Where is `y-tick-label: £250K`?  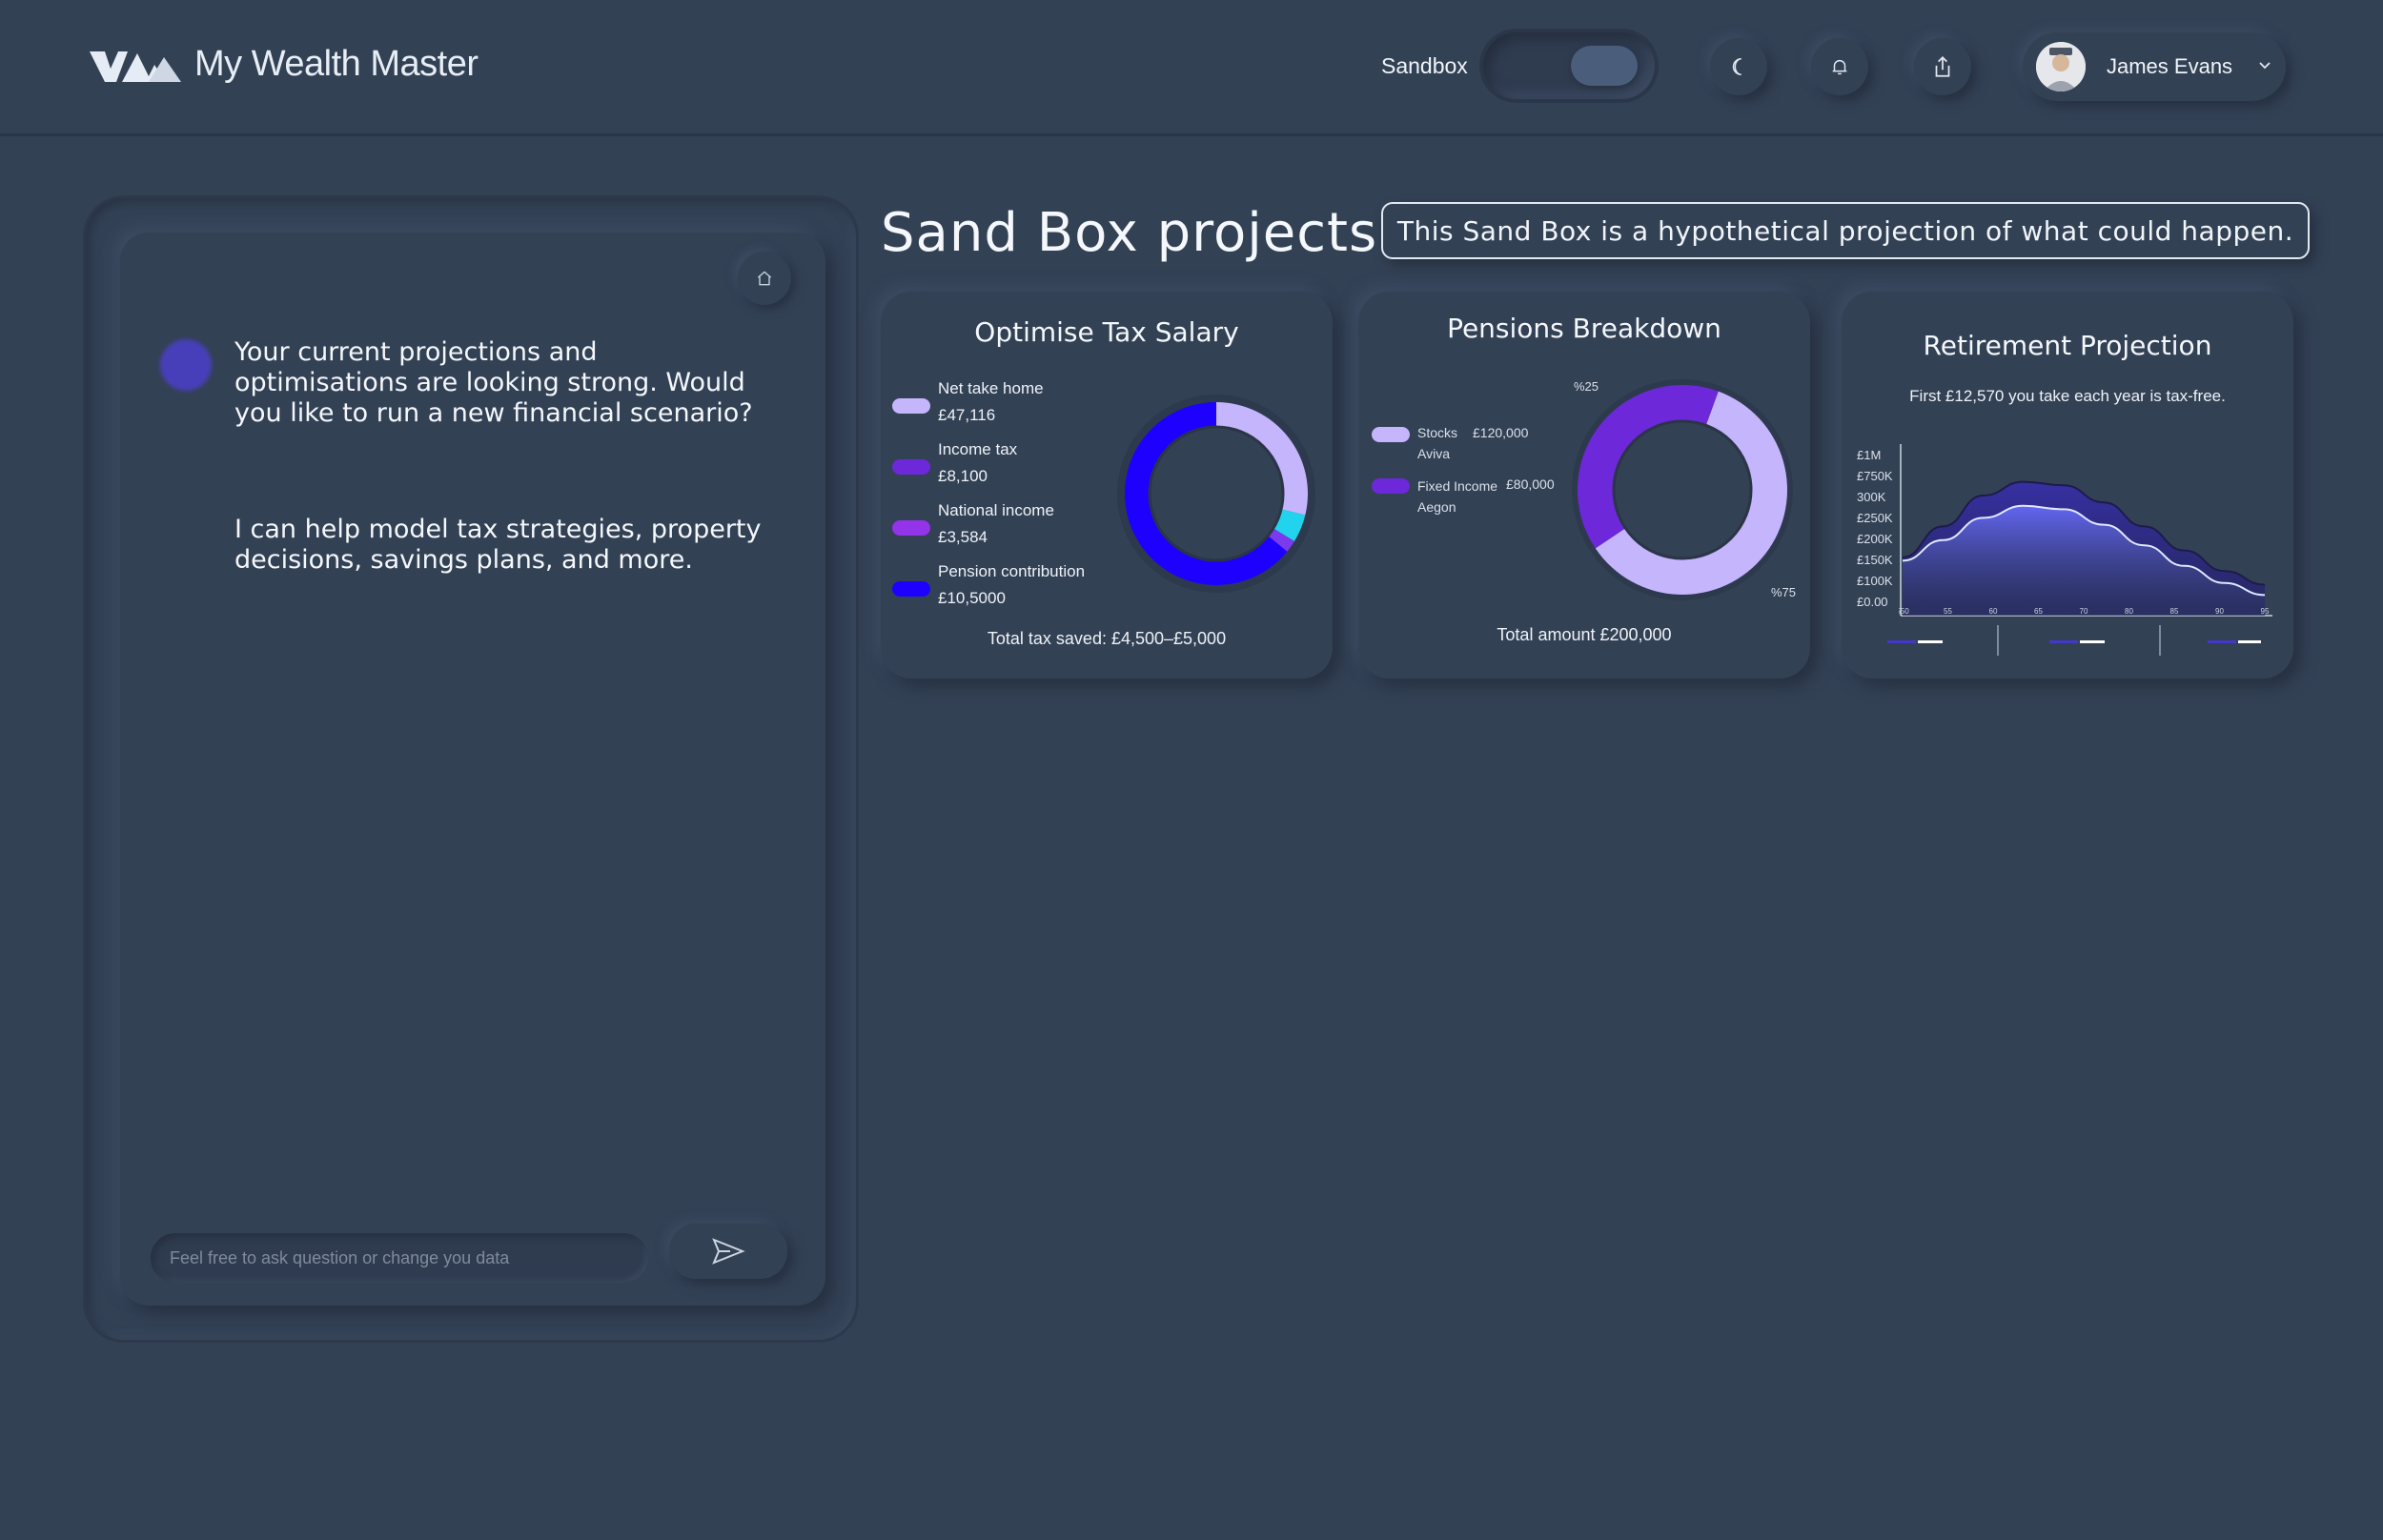 y-tick-label: £250K is located at coordinates (1875, 518).